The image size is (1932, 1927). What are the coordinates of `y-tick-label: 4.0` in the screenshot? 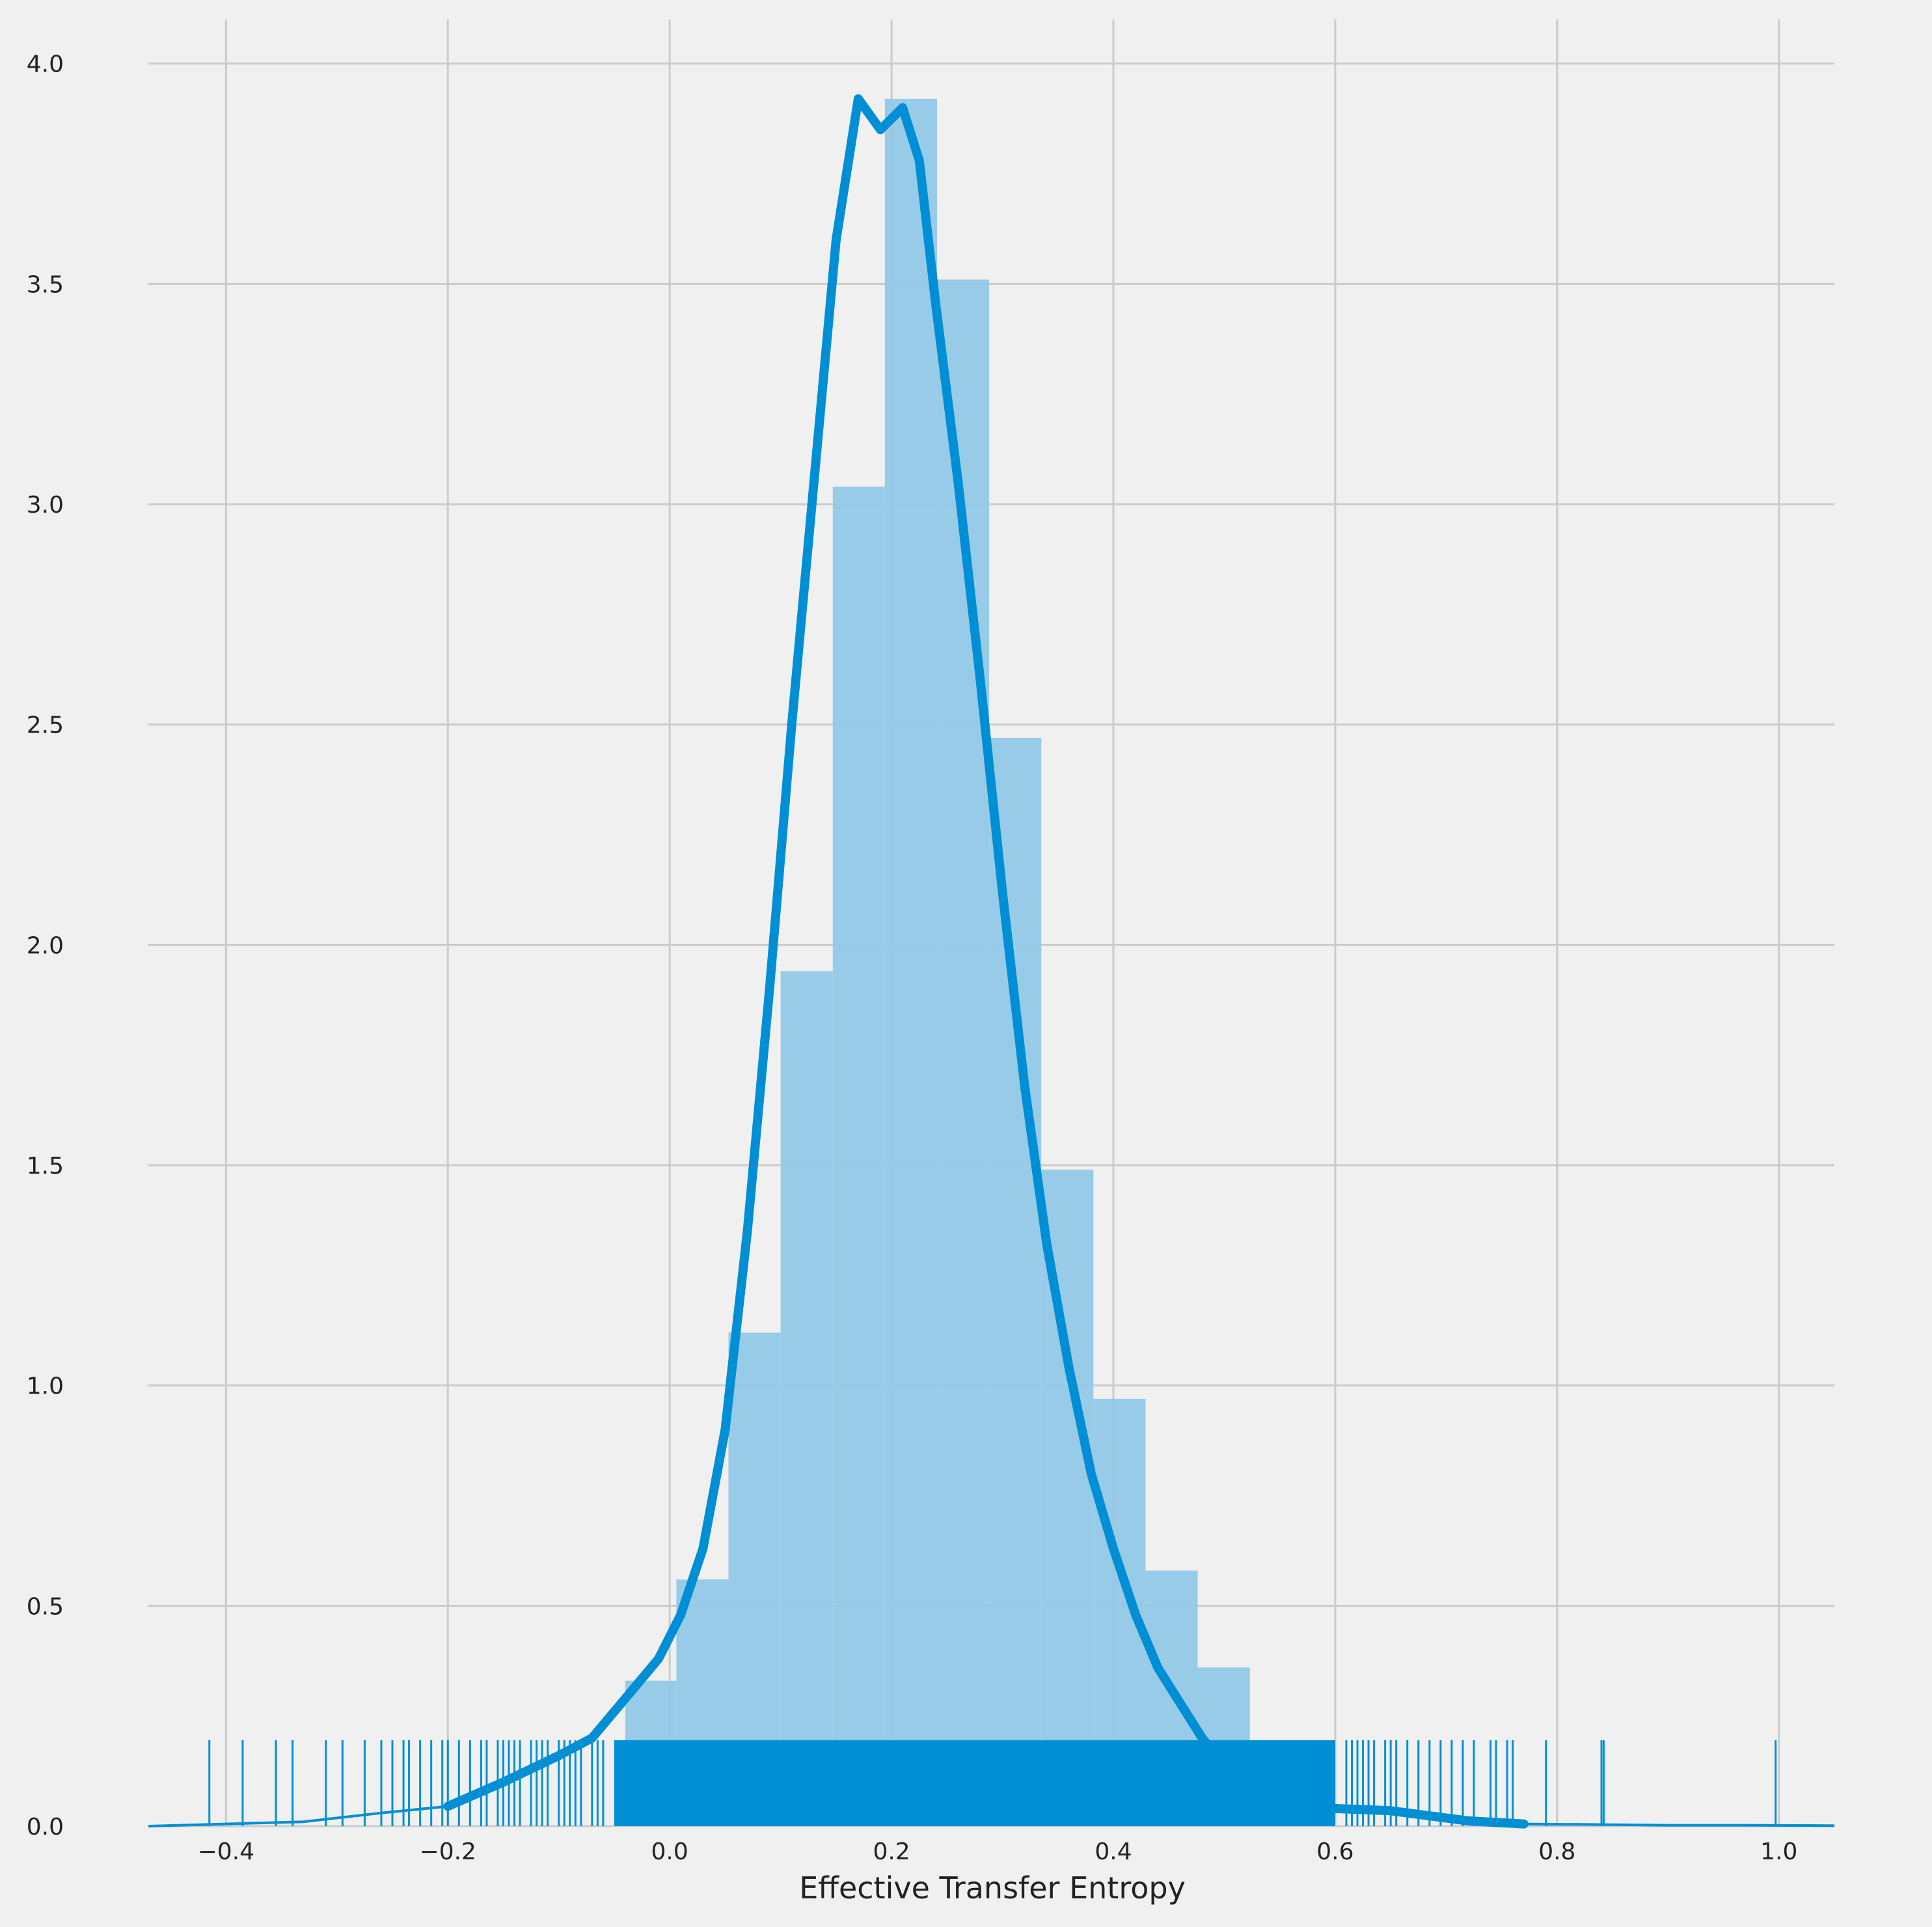 It's located at (45, 64).